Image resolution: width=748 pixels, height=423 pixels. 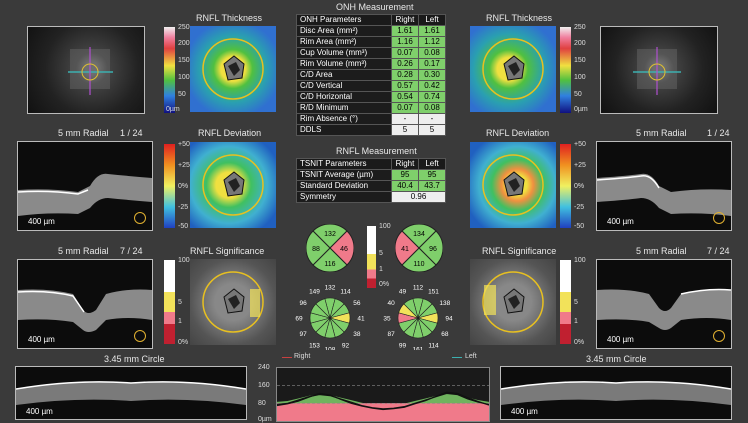 I want to click on right-value: 0.28, so click(x=405, y=75).